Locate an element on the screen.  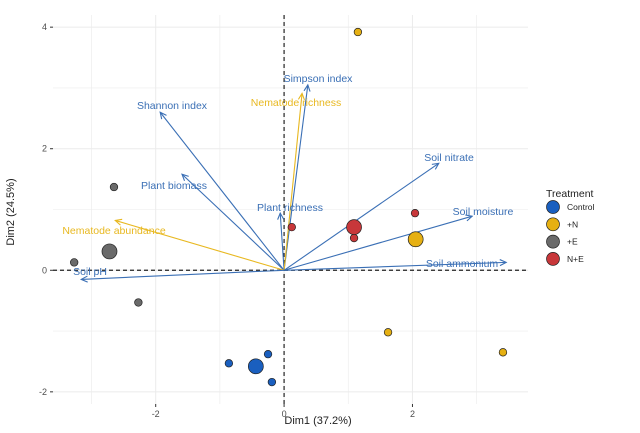
y-tick-label: -2 is located at coordinates (43, 392).